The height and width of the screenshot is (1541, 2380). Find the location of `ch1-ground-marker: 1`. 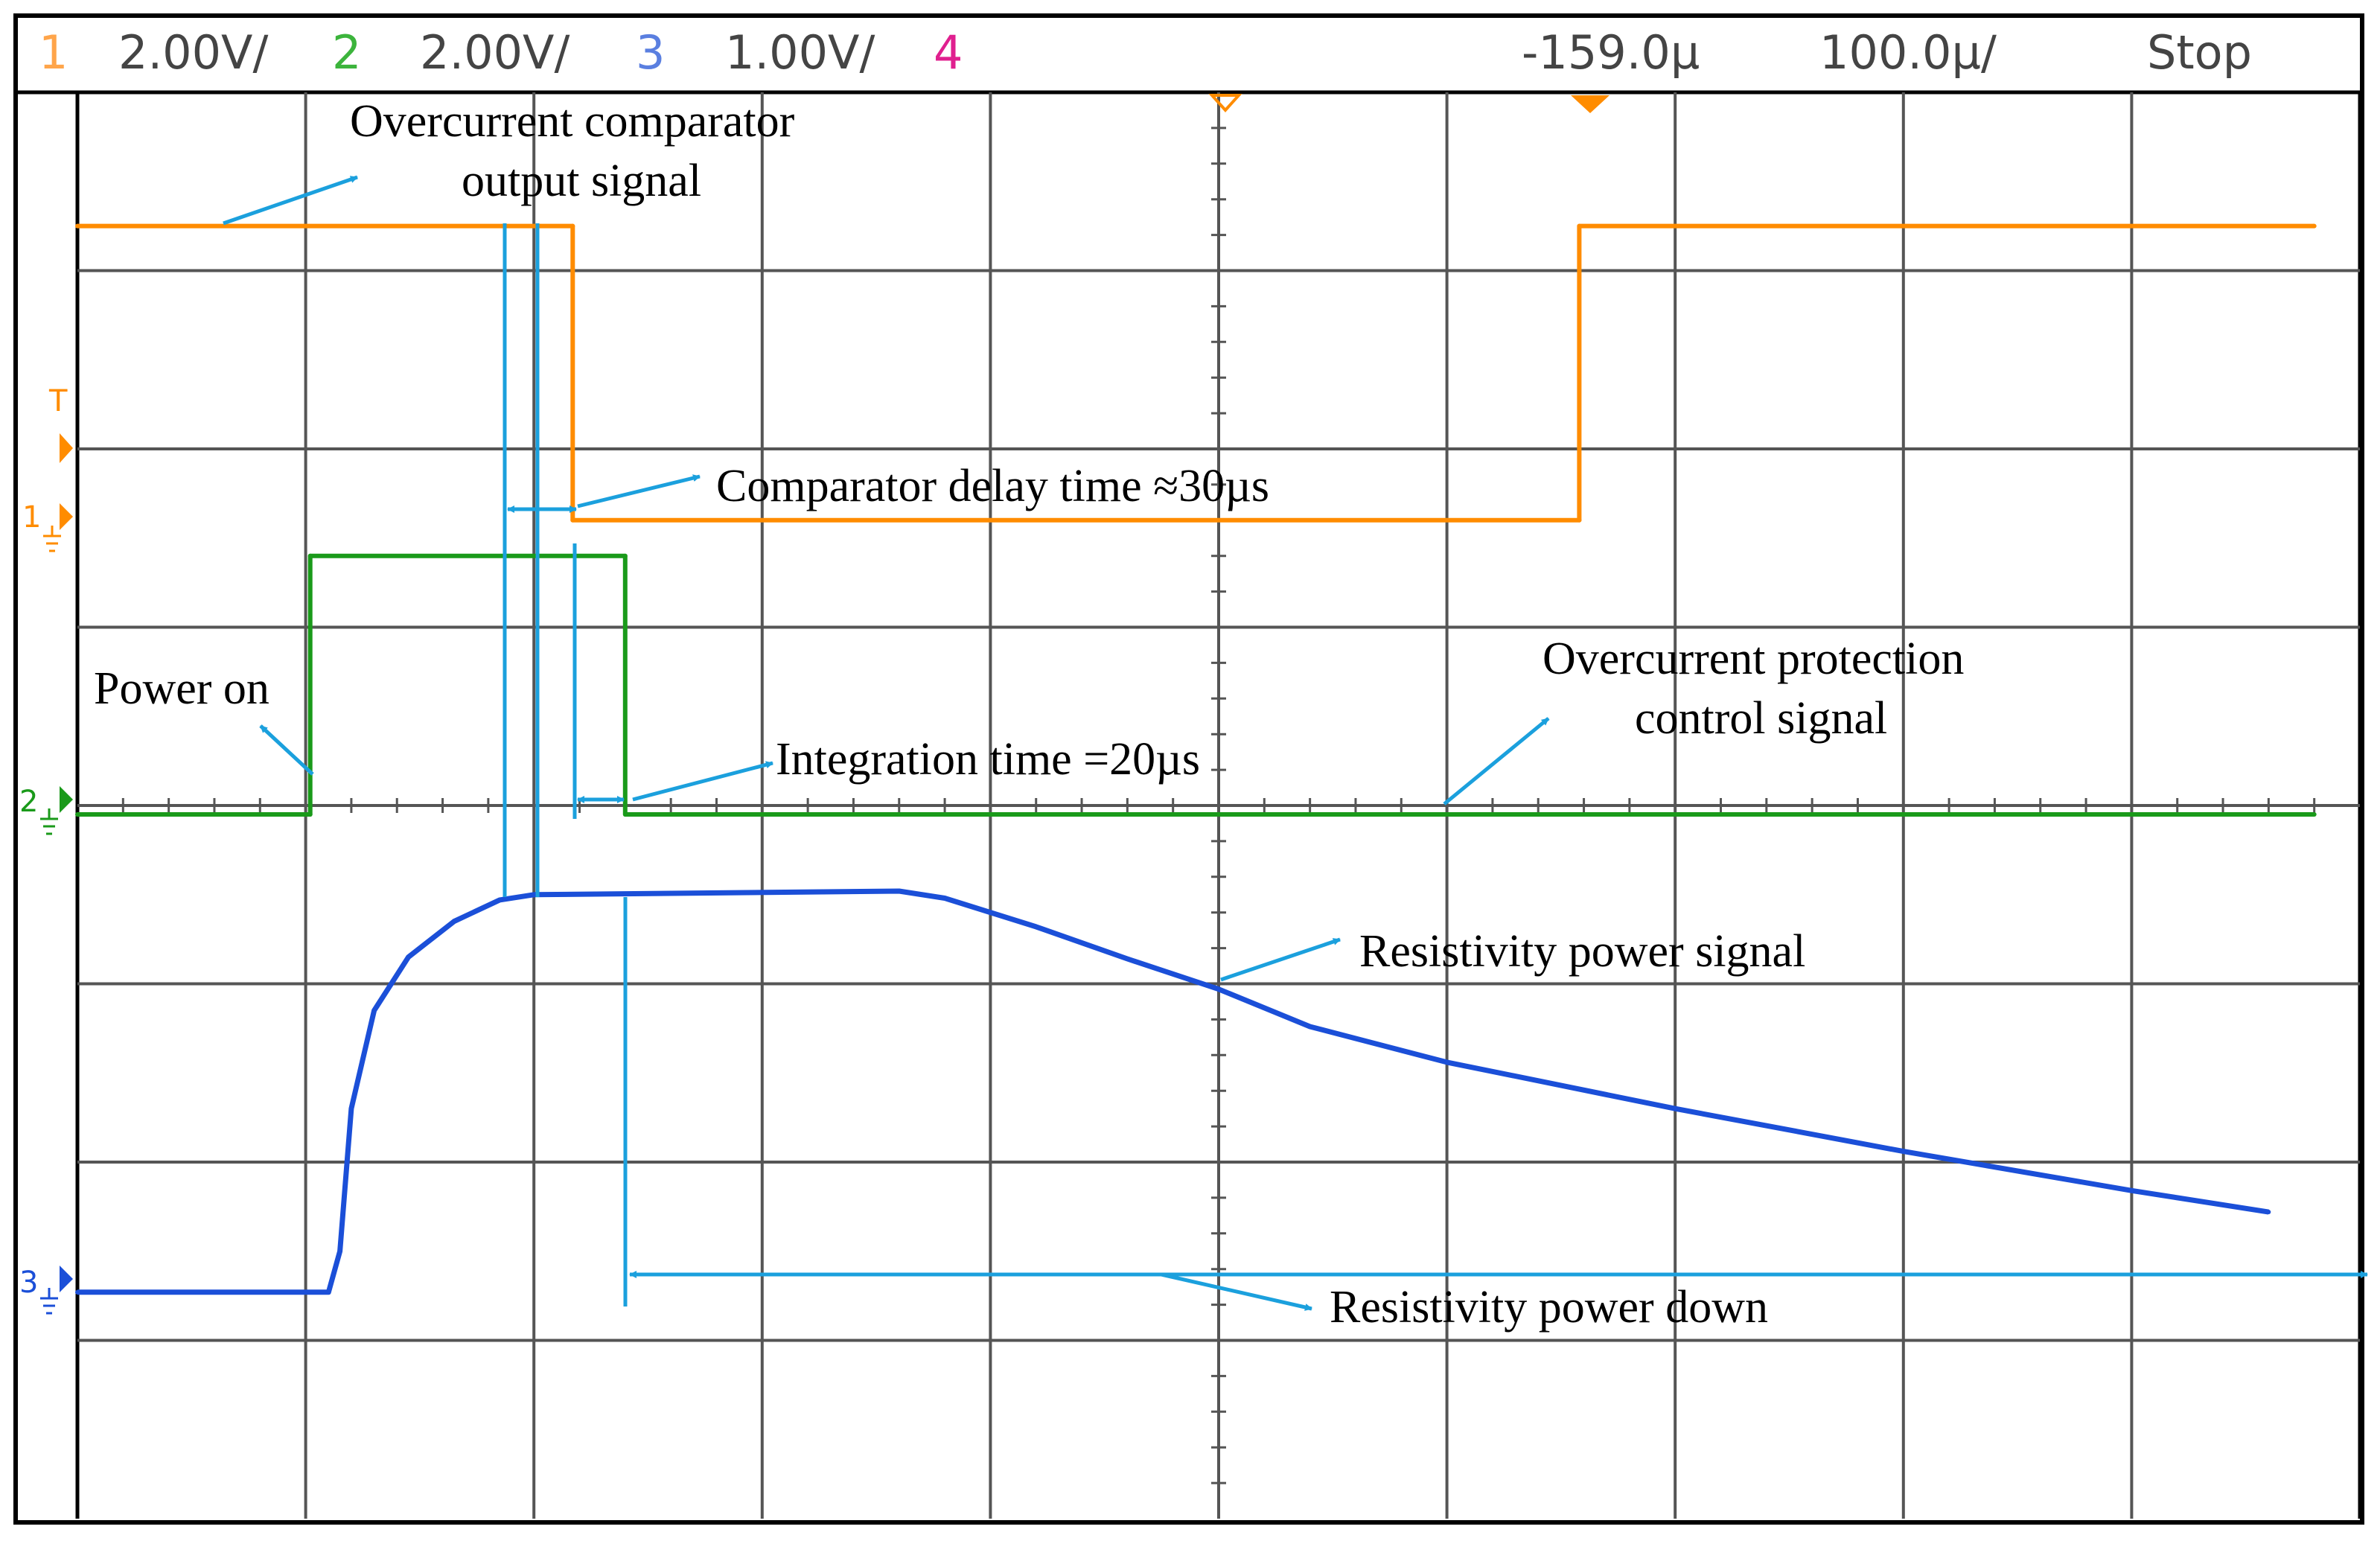

ch1-ground-marker: 1 is located at coordinates (47, 526).